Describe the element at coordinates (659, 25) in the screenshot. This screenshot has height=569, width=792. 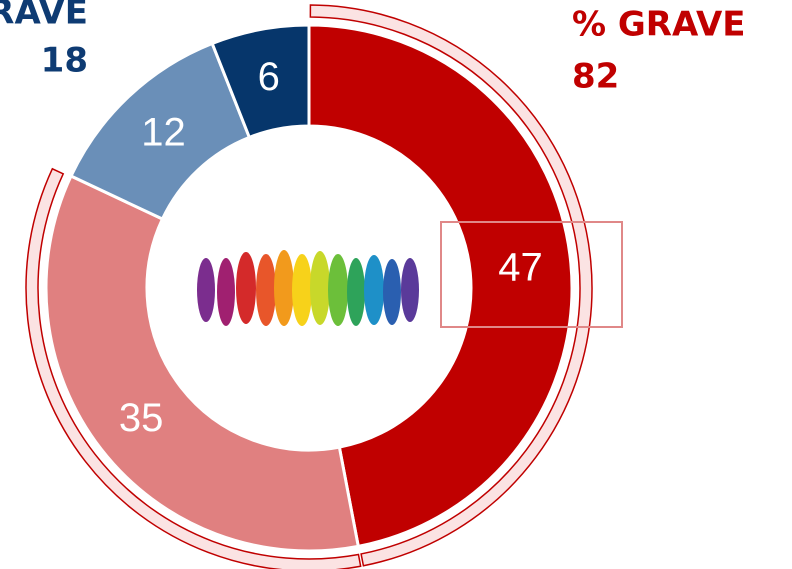
I see `right-header-title: % GRAVE` at that location.